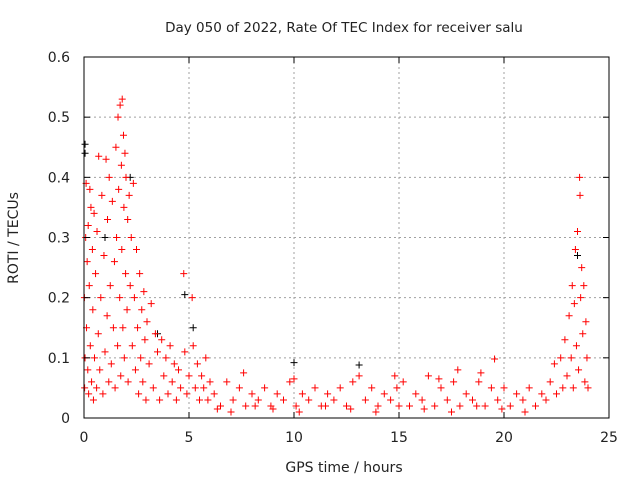 The width and height of the screenshot is (640, 480). Describe the element at coordinates (294, 438) in the screenshot. I see `x-tick-label: 10` at that location.